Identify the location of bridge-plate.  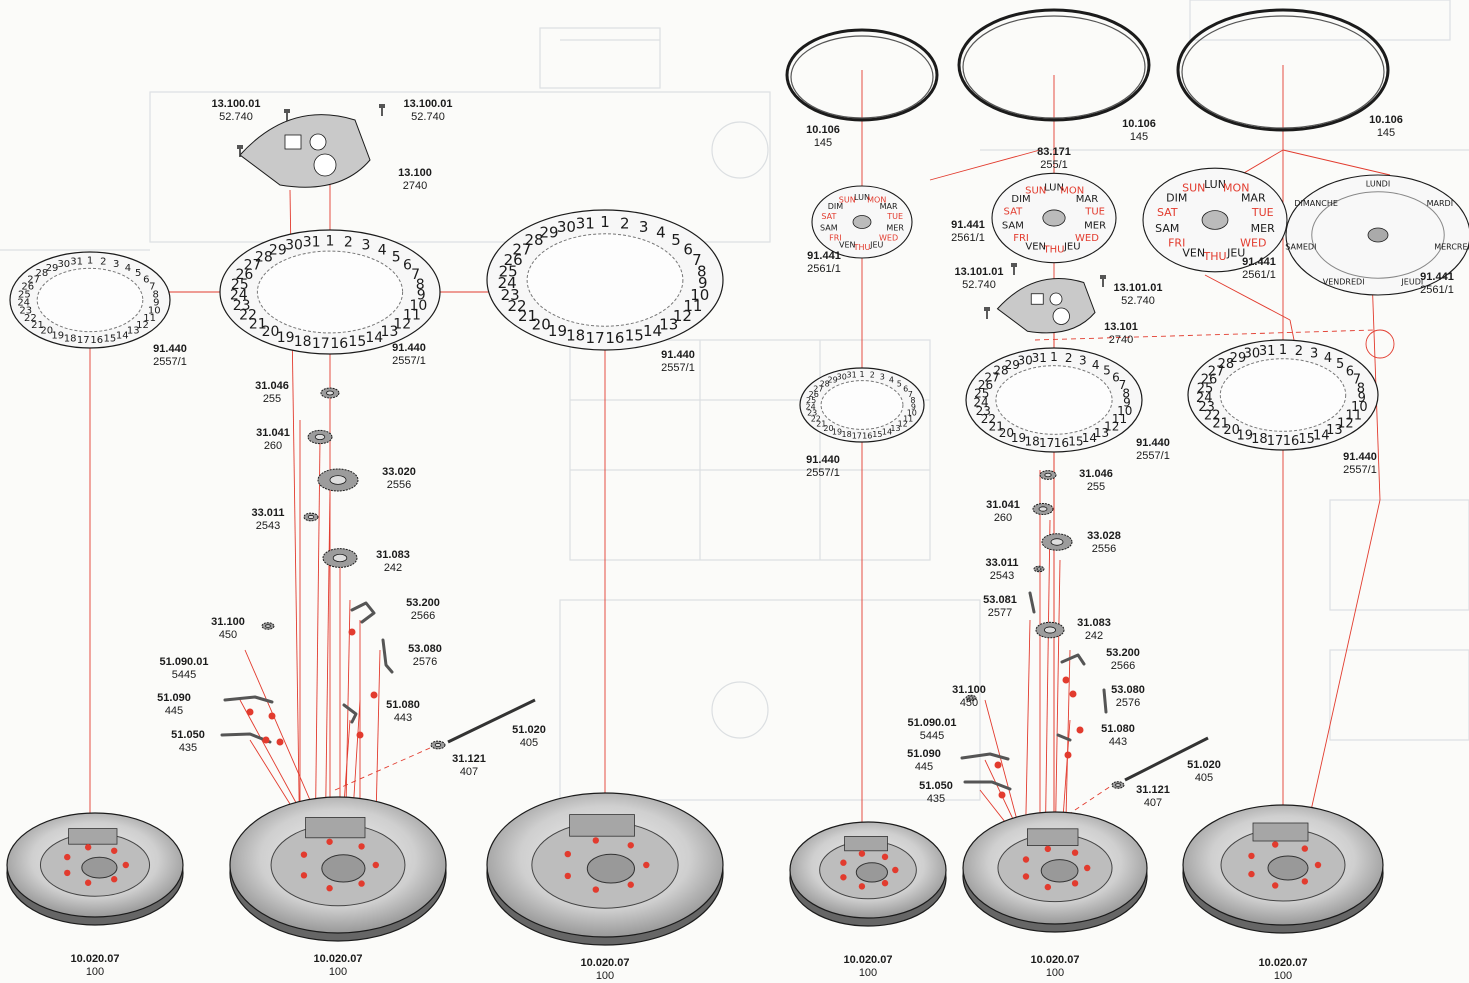
(1046, 306).